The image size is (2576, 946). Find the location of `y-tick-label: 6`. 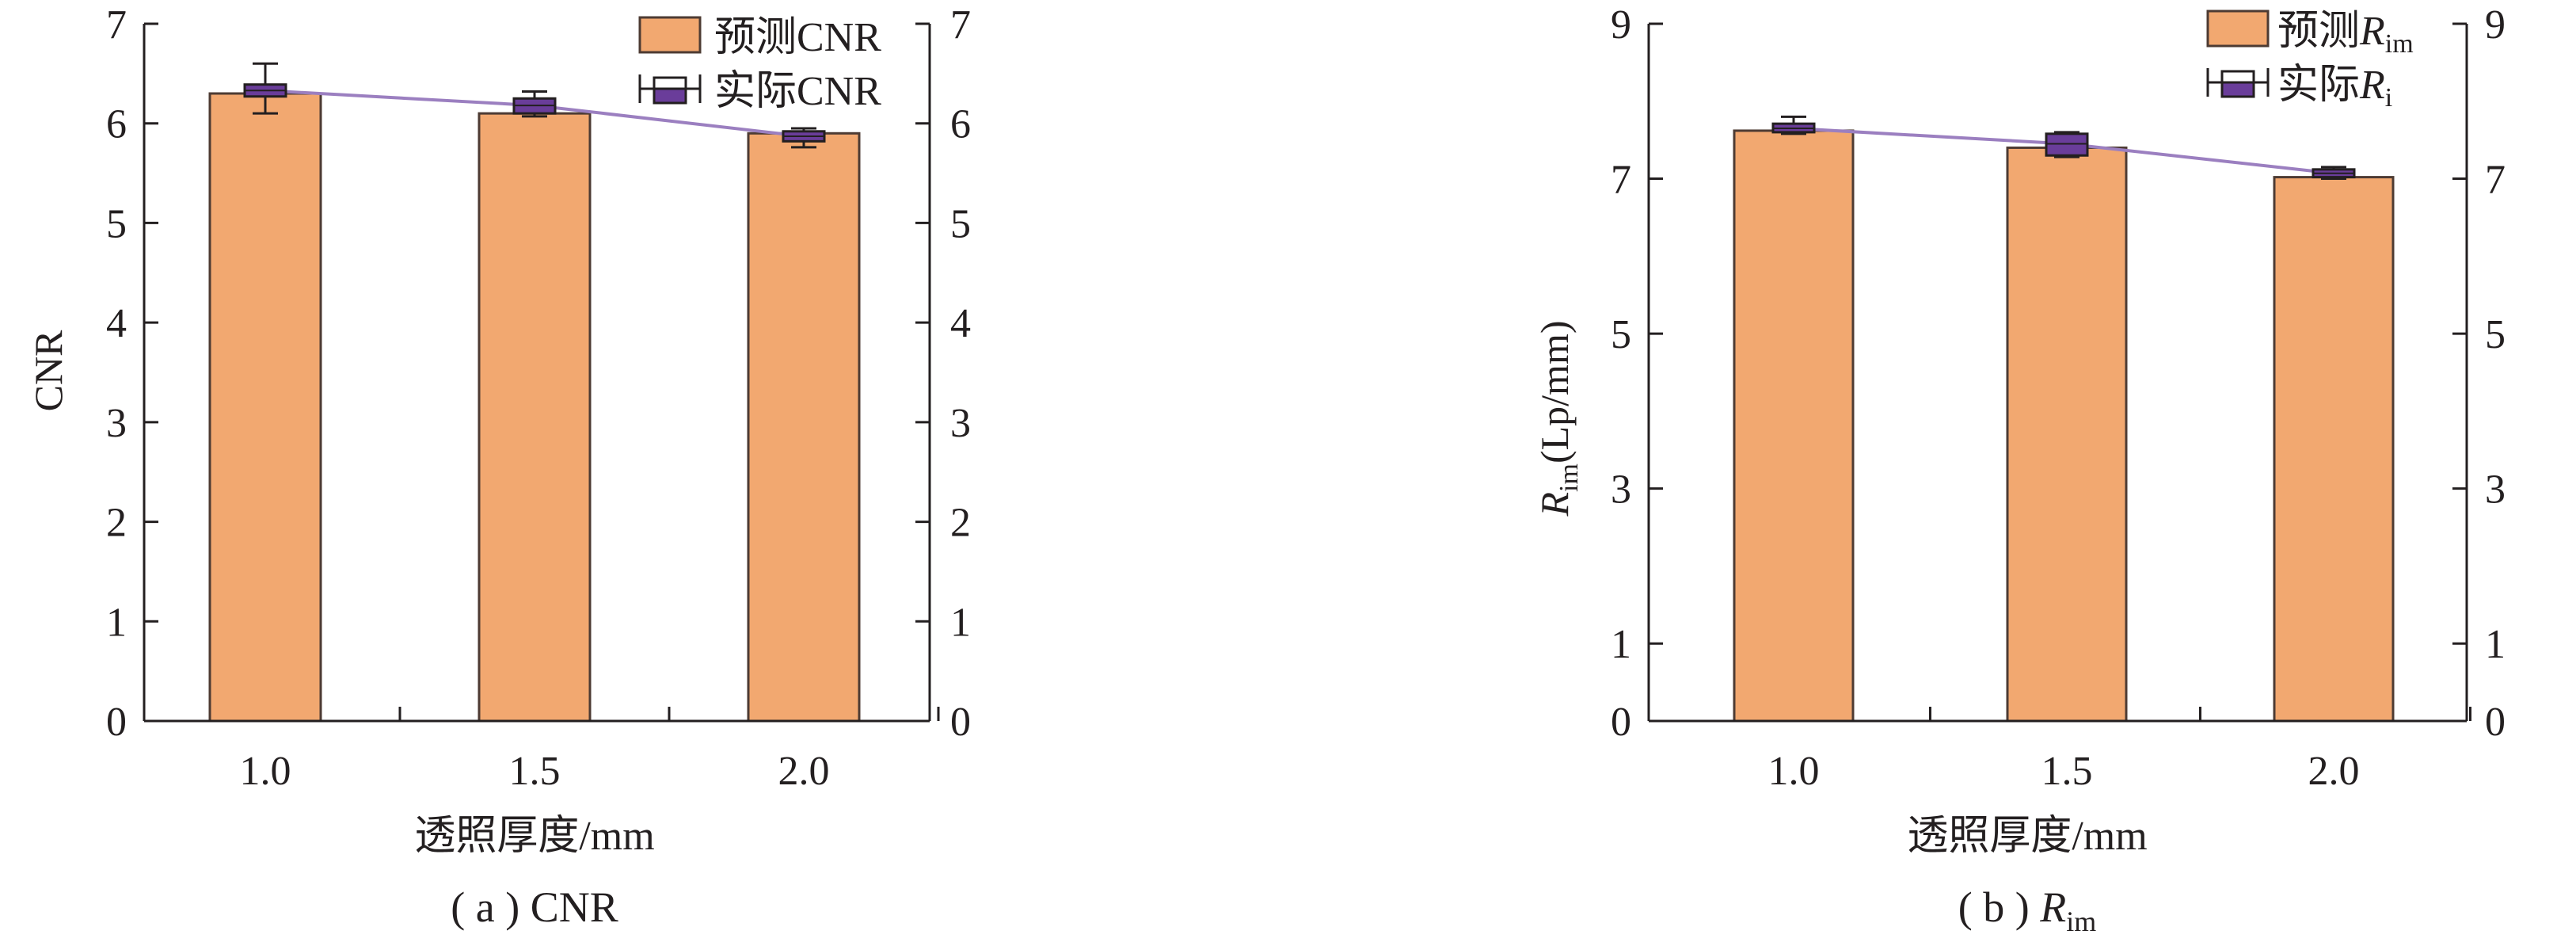

y-tick-label: 6 is located at coordinates (116, 125).